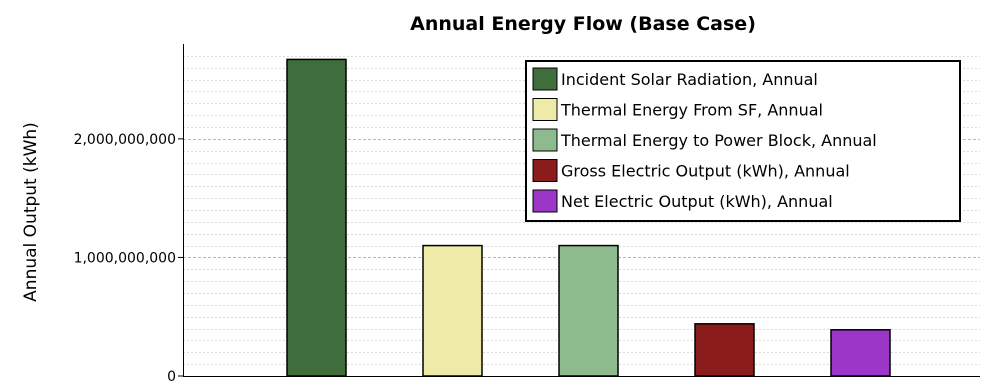  What do you see at coordinates (689, 79) in the screenshot?
I see `legend-entry: Incident Solar Radiation, Annual` at bounding box center [689, 79].